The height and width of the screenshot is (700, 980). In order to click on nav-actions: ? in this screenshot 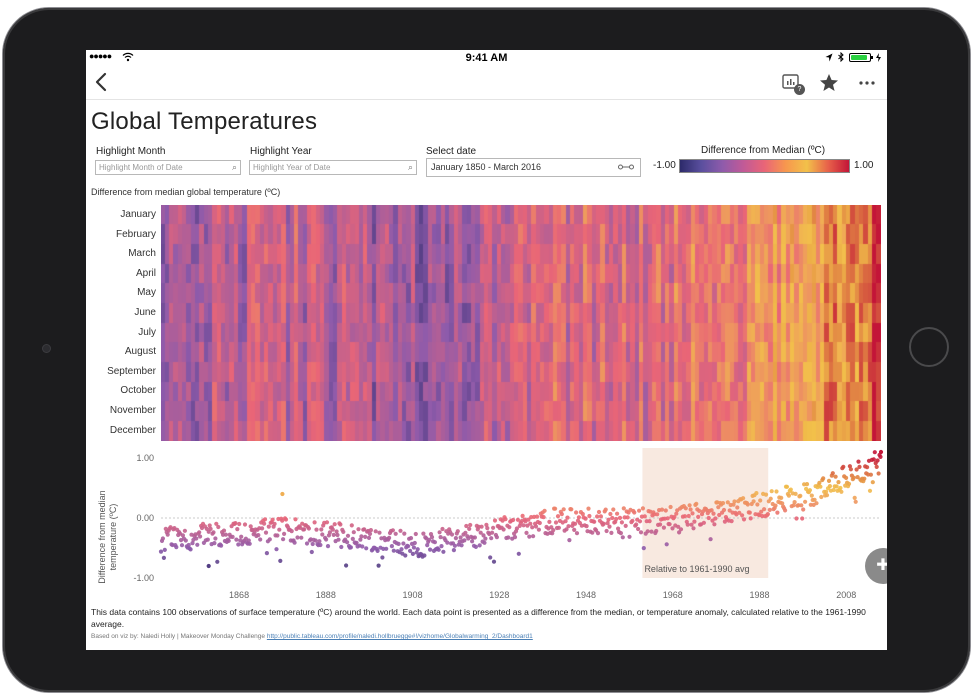, I will do `click(829, 83)`.